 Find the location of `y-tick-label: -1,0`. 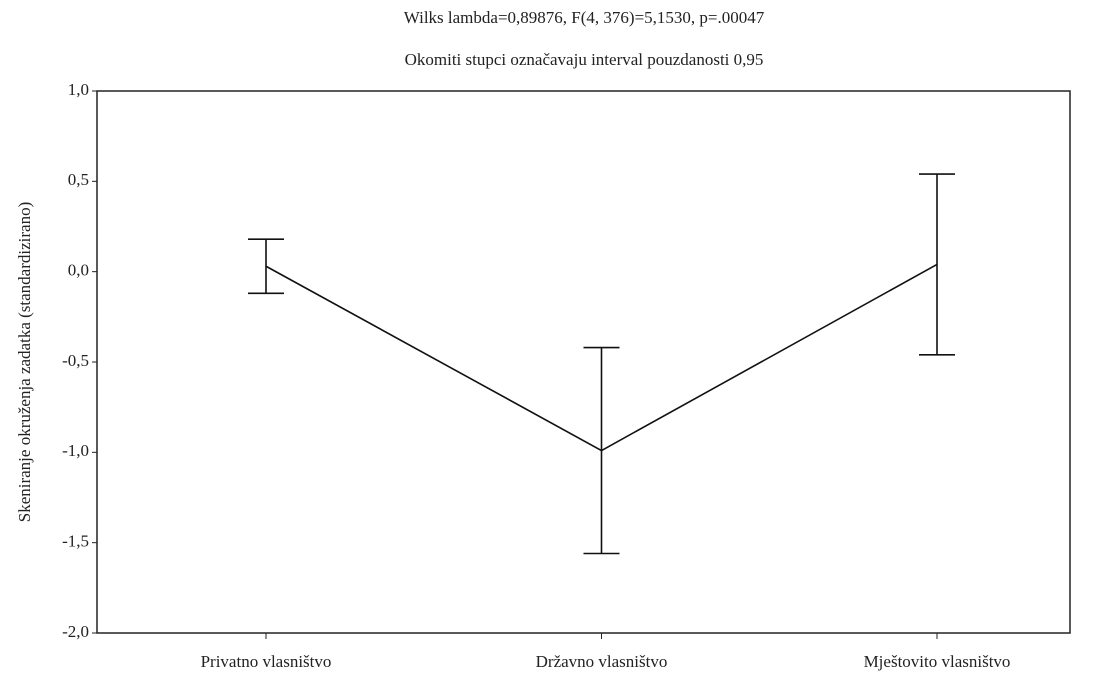

y-tick-label: -1,0 is located at coordinates (75, 450).